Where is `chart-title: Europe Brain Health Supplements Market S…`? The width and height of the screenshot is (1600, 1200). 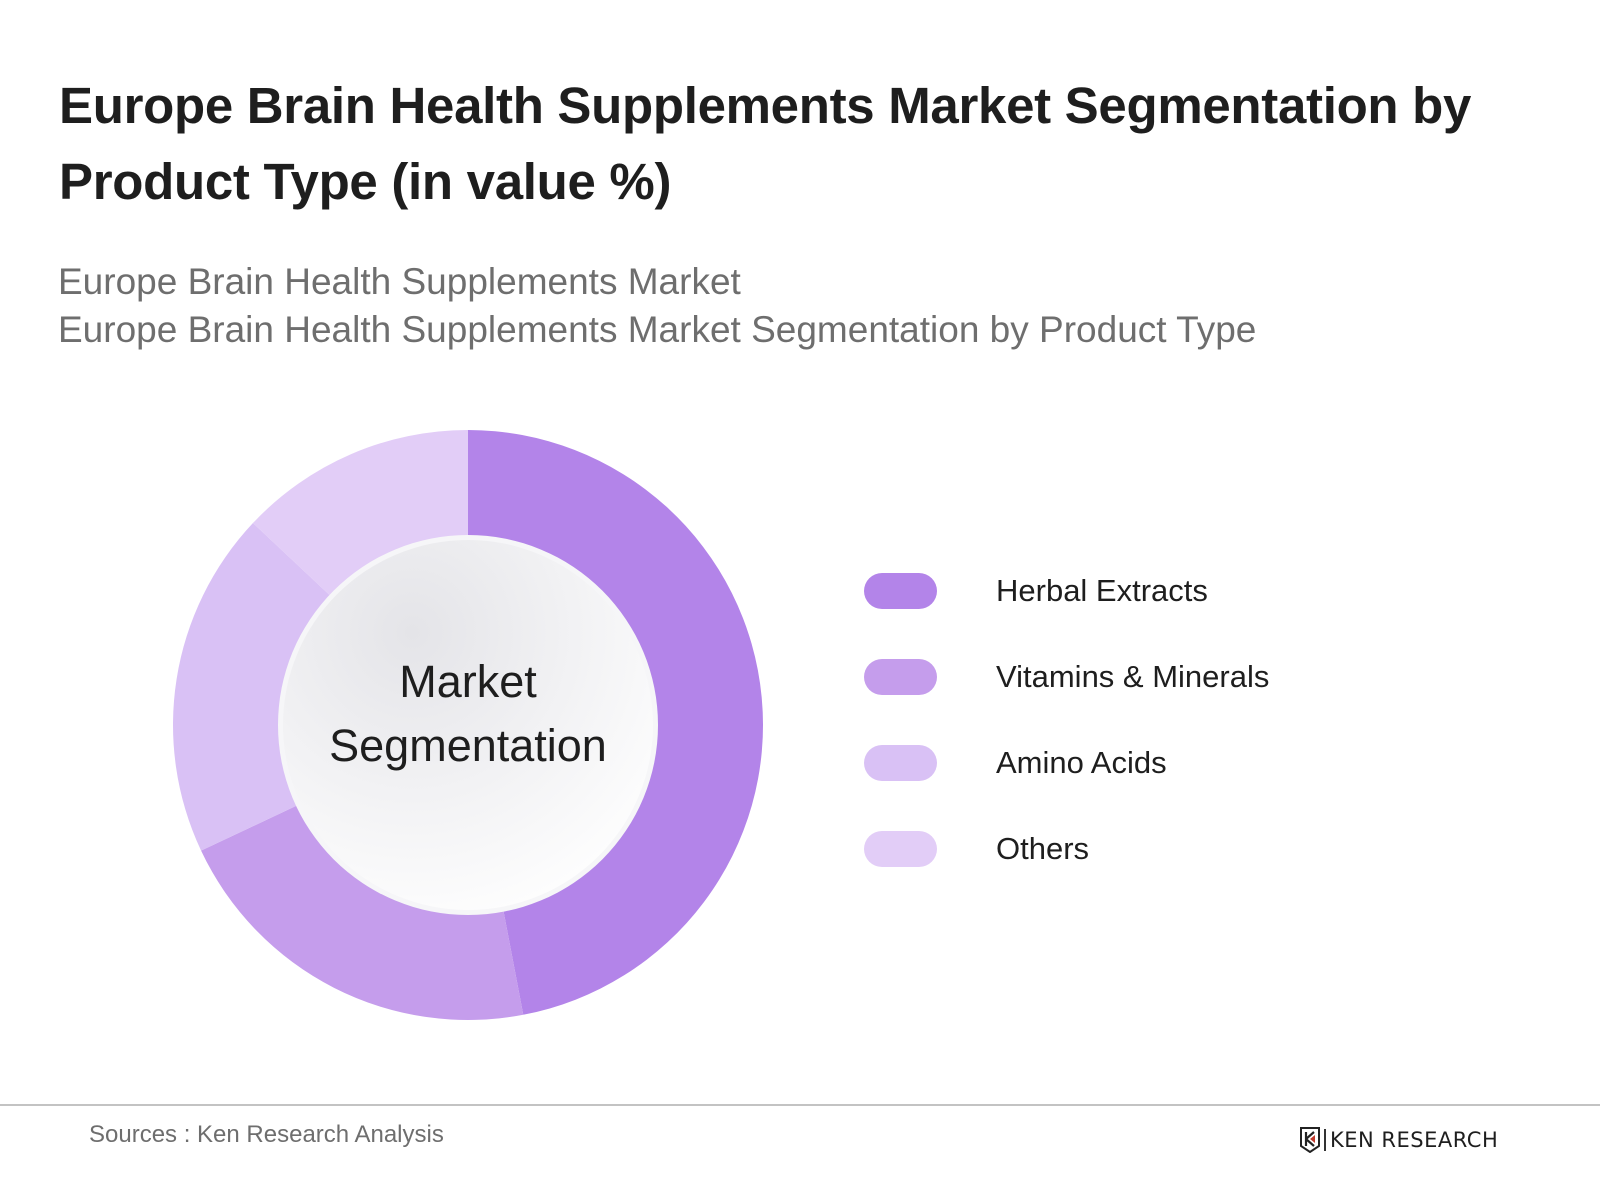
chart-title: Europe Brain Health Supplements Market S… is located at coordinates (765, 143).